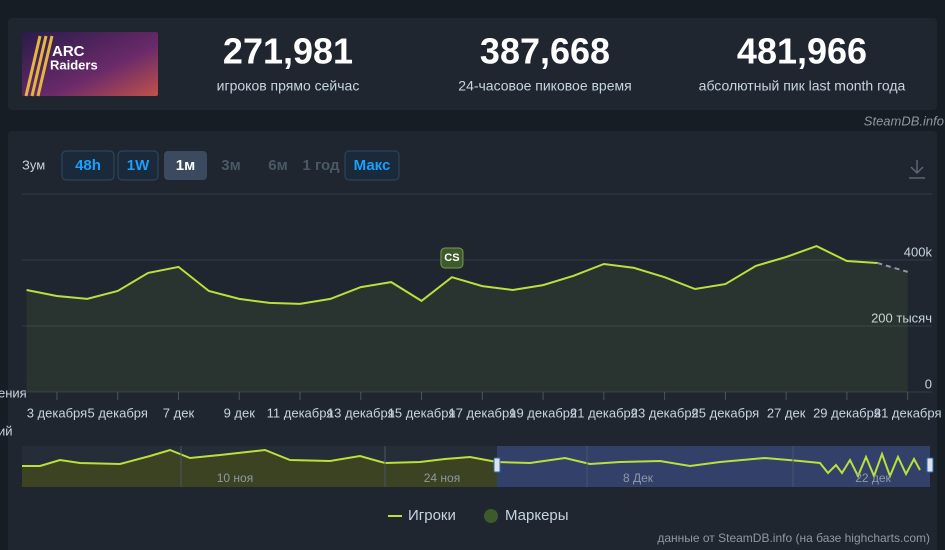 Image resolution: width=945 pixels, height=550 pixels. Describe the element at coordinates (786, 412) in the screenshot. I see `x-tick-label: 27 дек` at that location.